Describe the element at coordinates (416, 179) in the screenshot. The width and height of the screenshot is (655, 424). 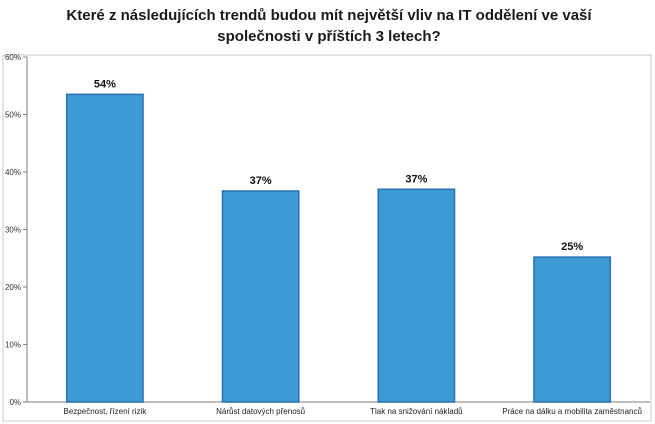
I see `data-label-3: 37%` at that location.